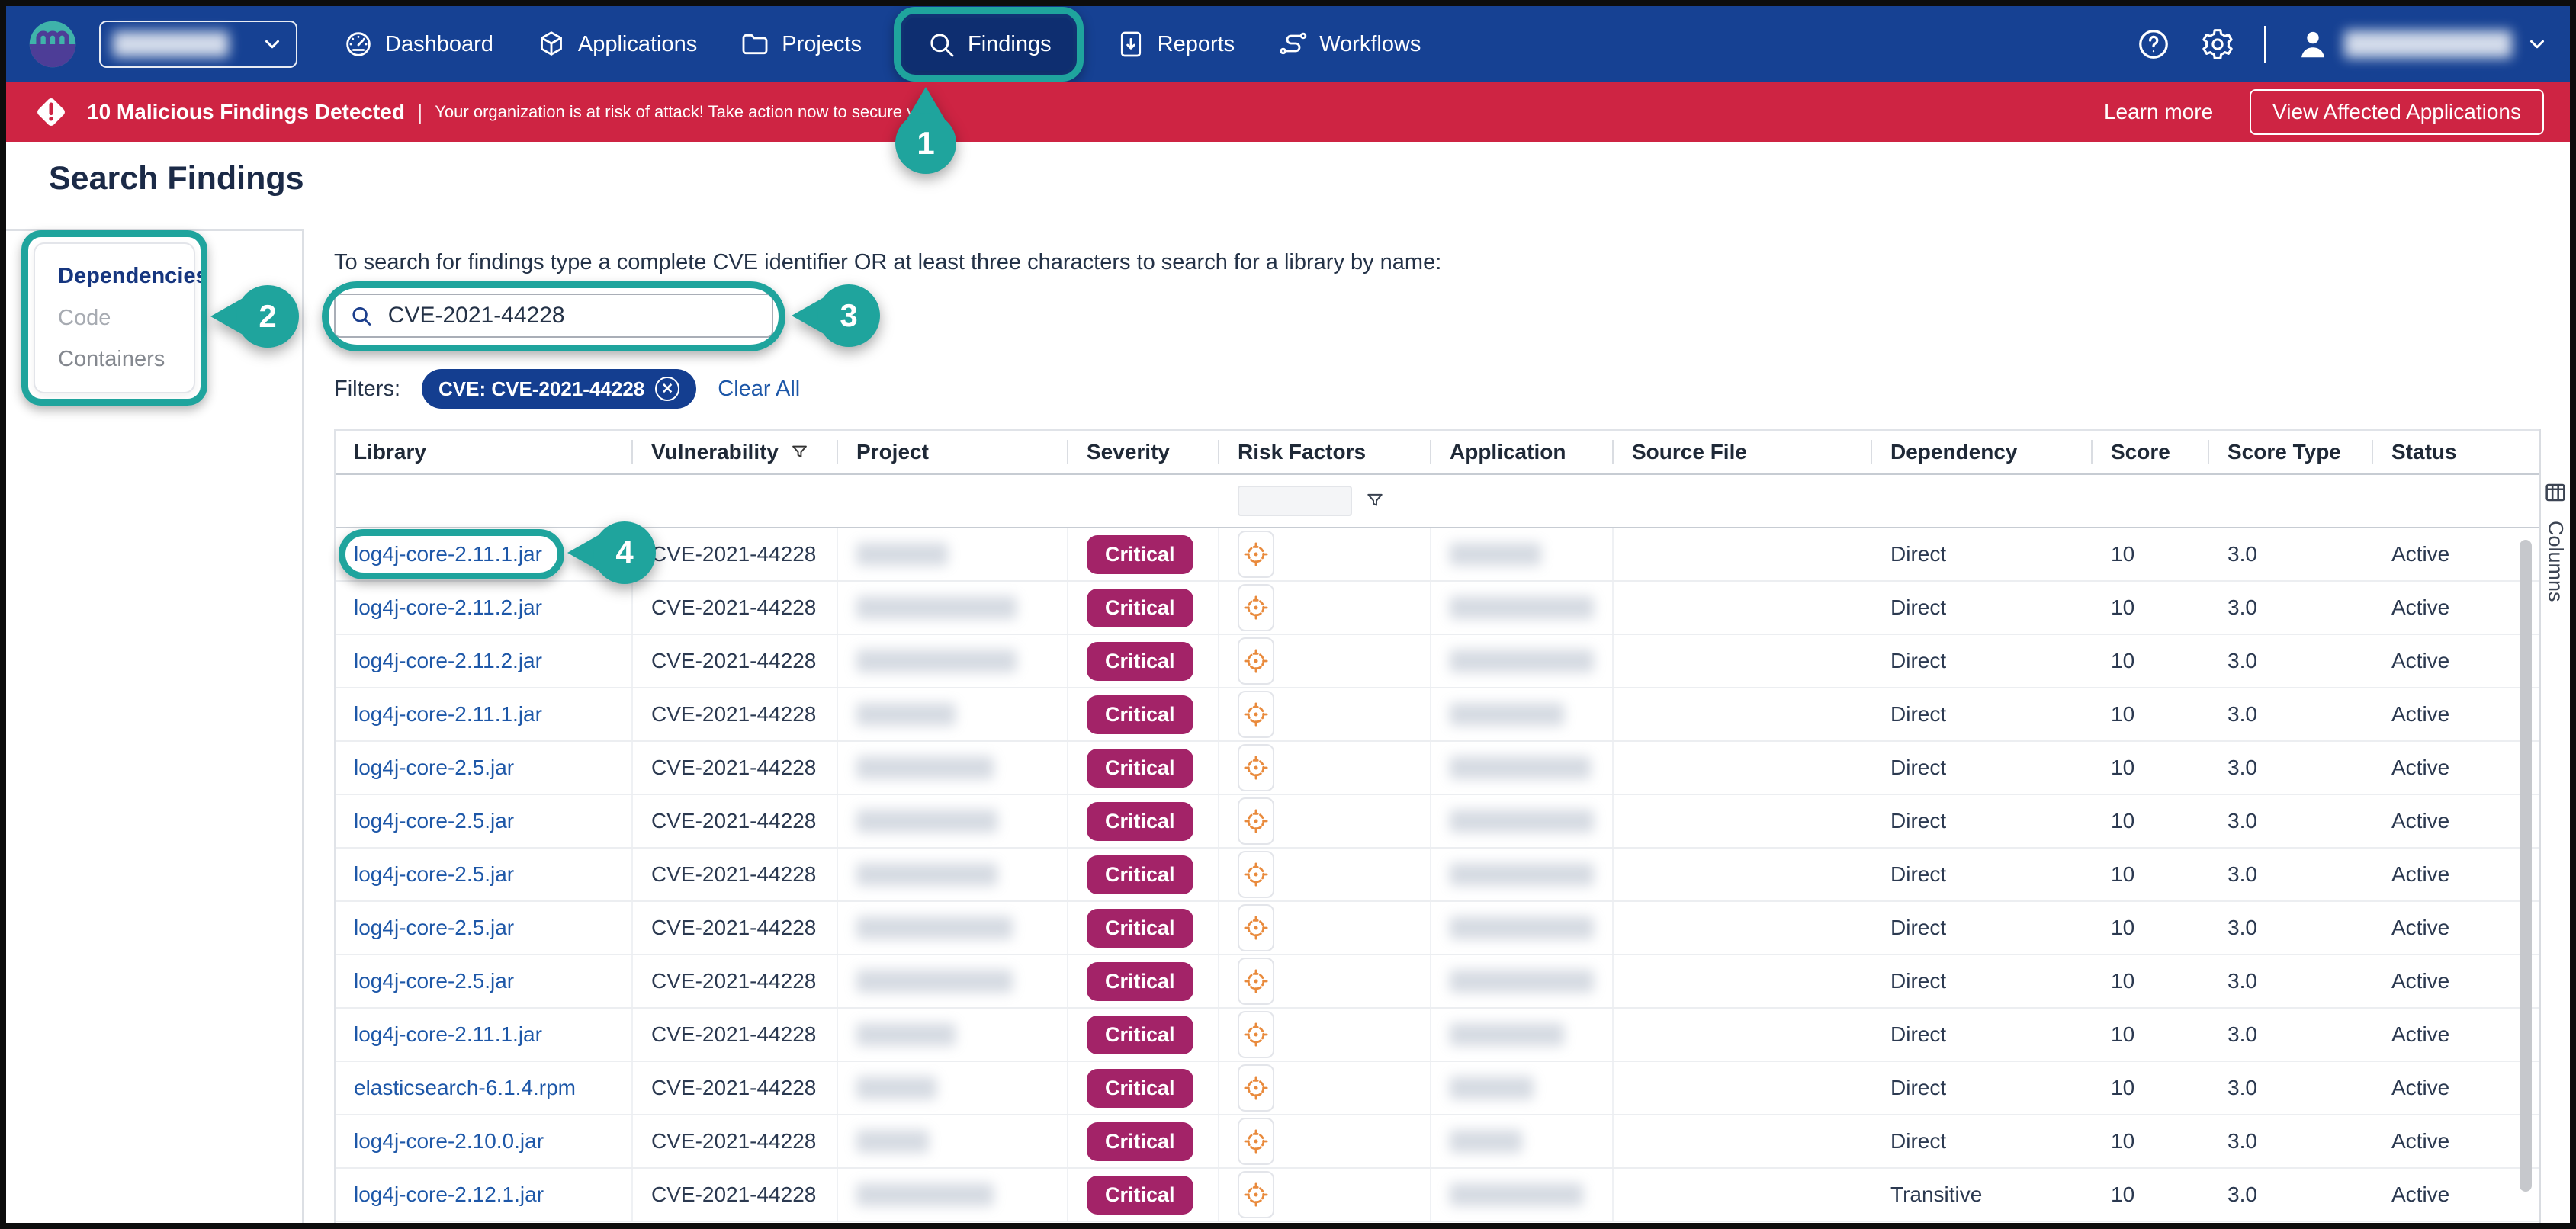 Image resolution: width=2576 pixels, height=1229 pixels. Describe the element at coordinates (1325, 821) in the screenshot. I see `cell-risk` at that location.